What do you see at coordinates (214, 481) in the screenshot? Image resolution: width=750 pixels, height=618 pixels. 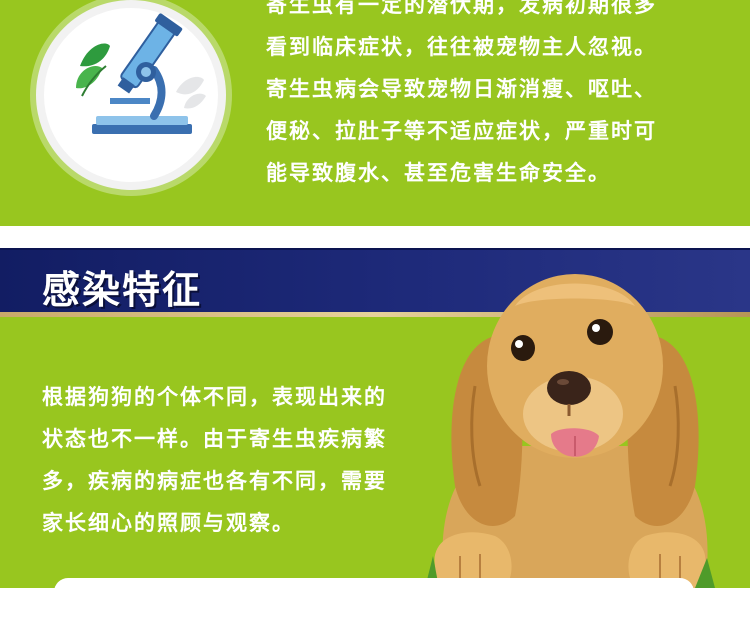 I see `feature-line: 多，疾病的病症也各有不同，需要` at bounding box center [214, 481].